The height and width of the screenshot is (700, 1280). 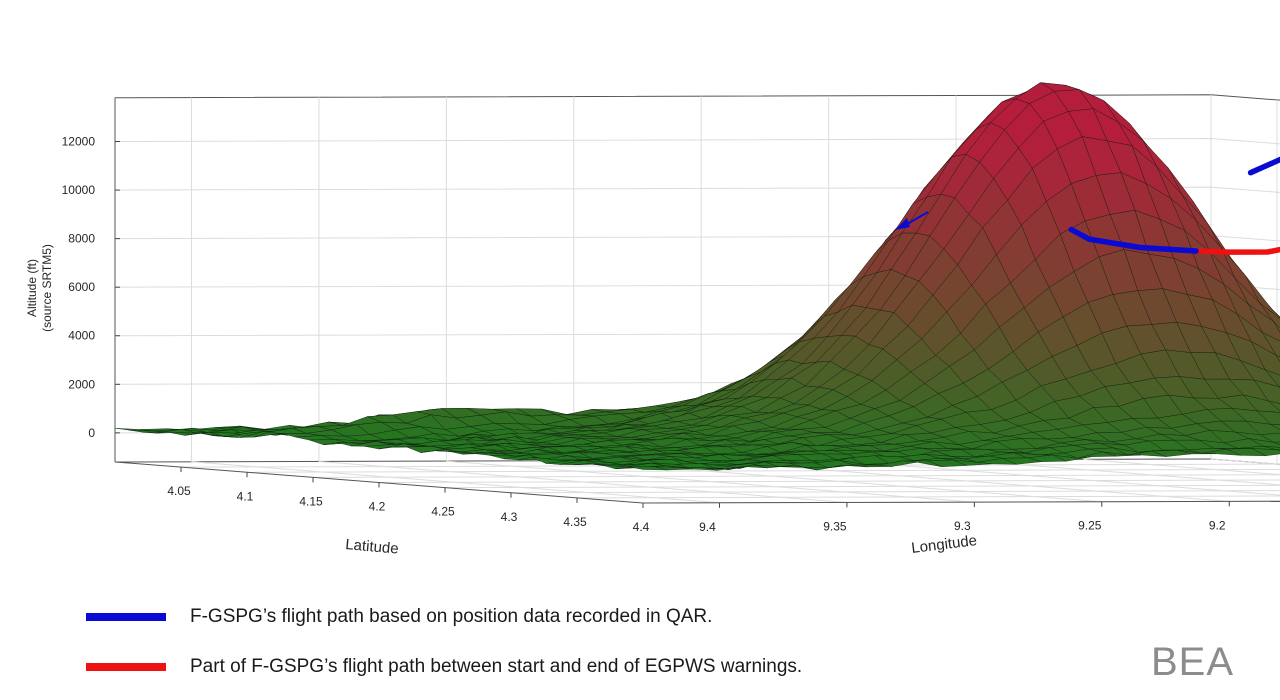 What do you see at coordinates (443, 512) in the screenshot?
I see `lat-tick-label: 4.25` at bounding box center [443, 512].